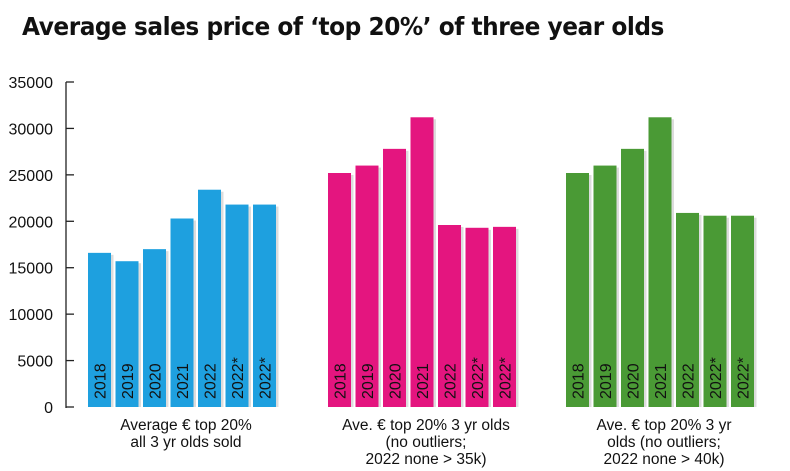  Describe the element at coordinates (186, 425) in the screenshot. I see `group-label: Average € top 20%` at that location.